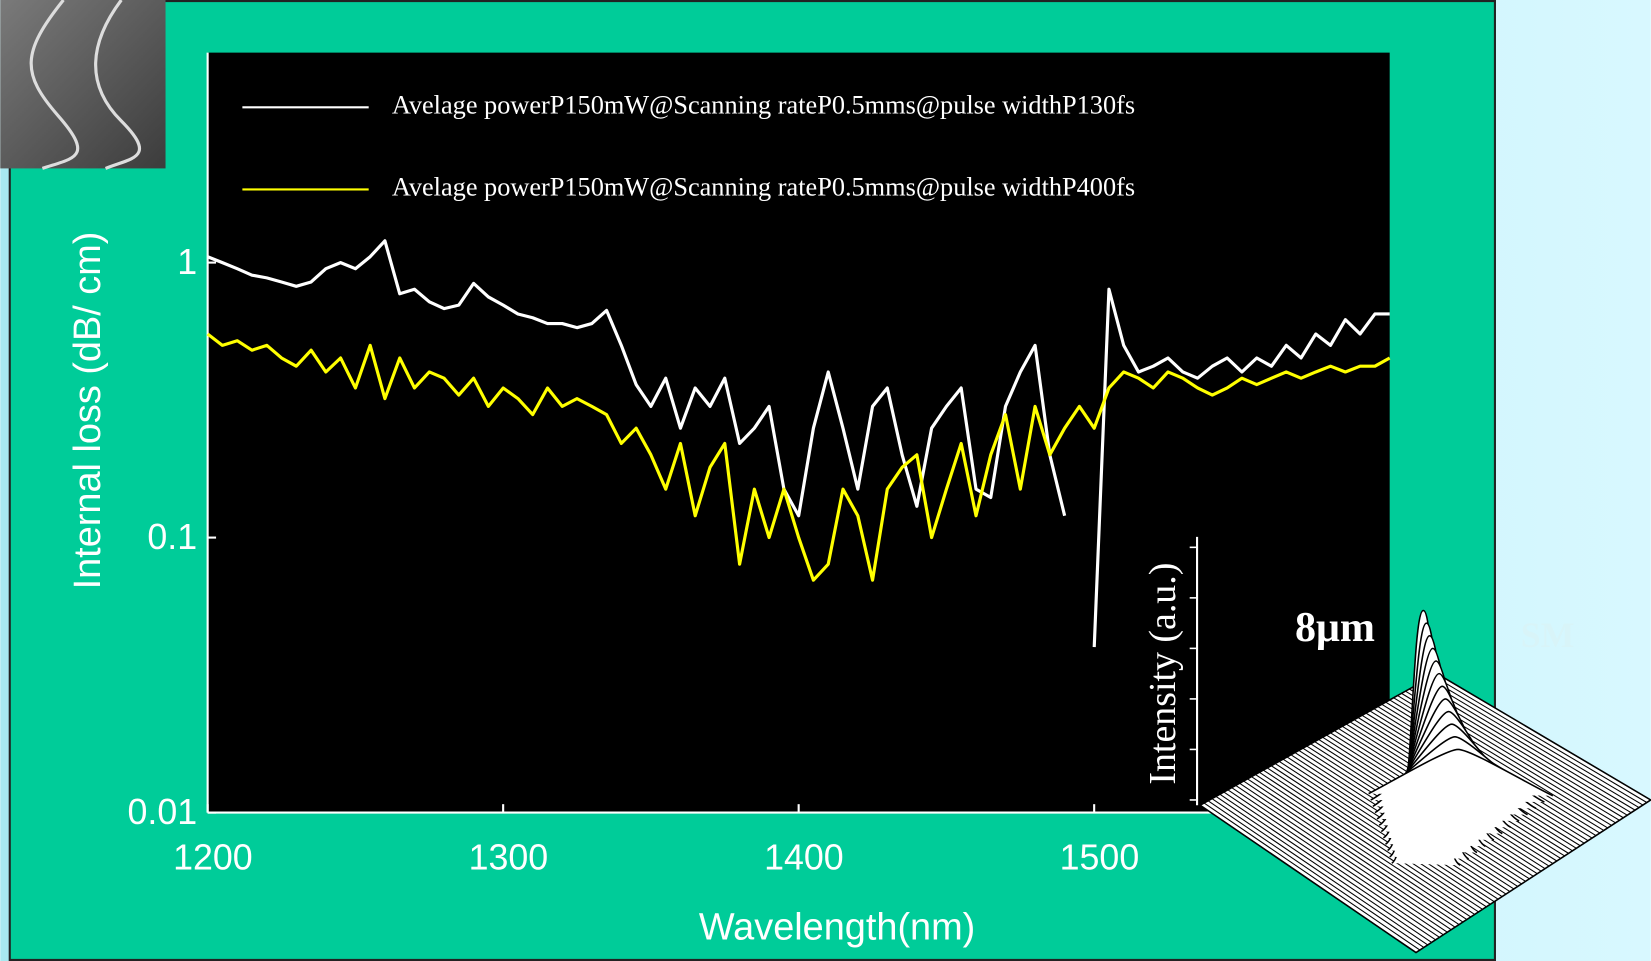 This screenshot has height=961, width=1651. What do you see at coordinates (1100, 857) in the screenshot?
I see `x-tick-label: 1500` at bounding box center [1100, 857].